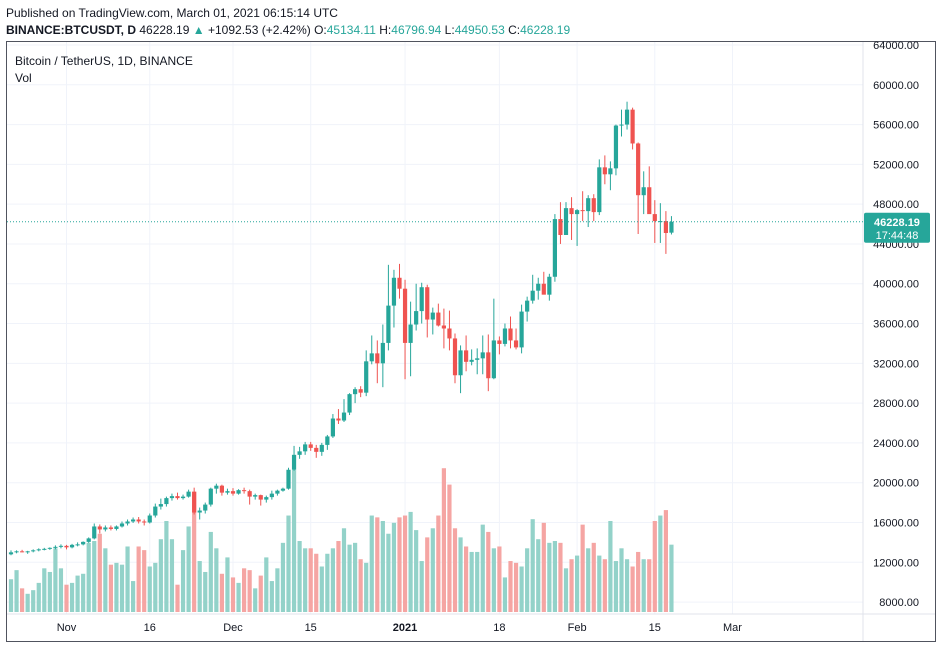  I want to click on x-tick-label: Nov, so click(67, 628).